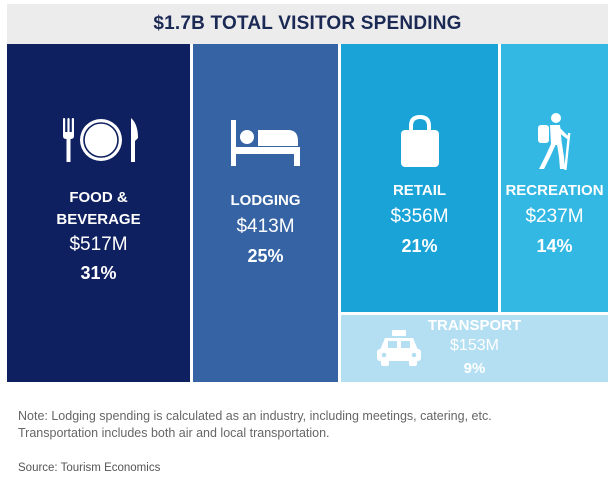  Describe the element at coordinates (554, 190) in the screenshot. I see `category-label-recreation: RECREATION` at that location.